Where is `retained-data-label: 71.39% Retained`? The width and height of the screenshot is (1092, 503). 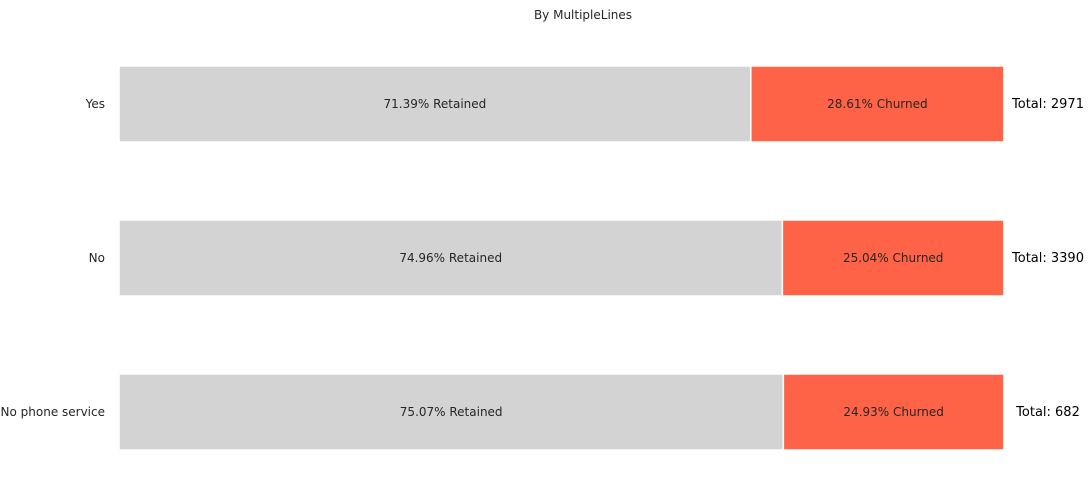
retained-data-label: 71.39% Retained is located at coordinates (435, 104).